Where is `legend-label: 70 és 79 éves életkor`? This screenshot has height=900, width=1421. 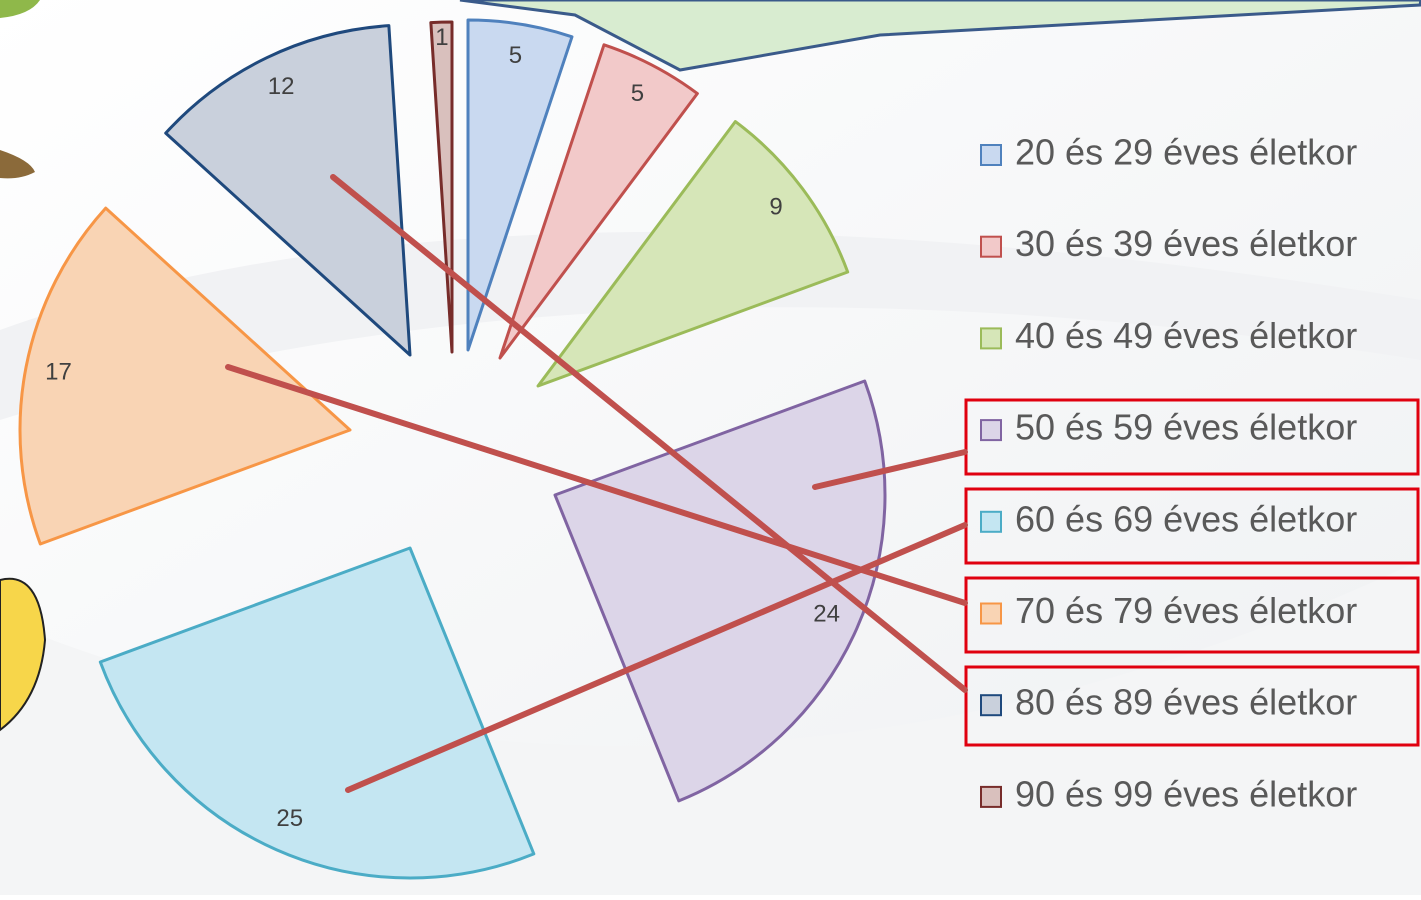
legend-label: 70 és 79 éves életkor is located at coordinates (1186, 610).